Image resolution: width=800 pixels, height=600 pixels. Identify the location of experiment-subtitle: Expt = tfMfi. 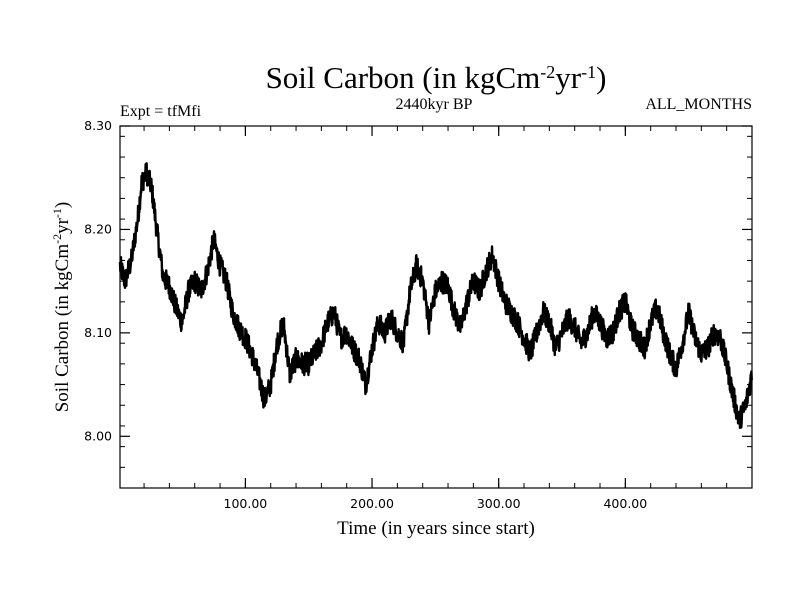
(161, 111).